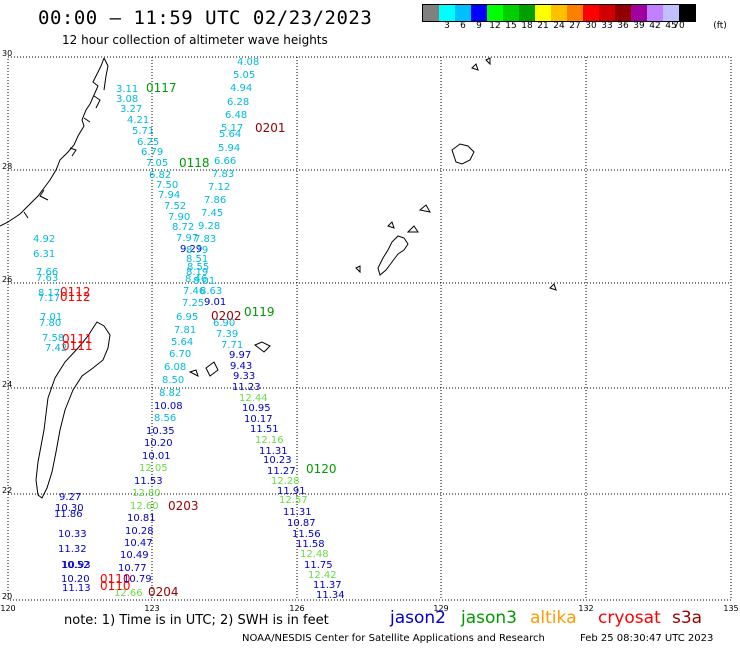 Image resolution: width=740 pixels, height=650 pixels. What do you see at coordinates (153, 468) in the screenshot?
I see `wave-height-value: 12.05` at bounding box center [153, 468].